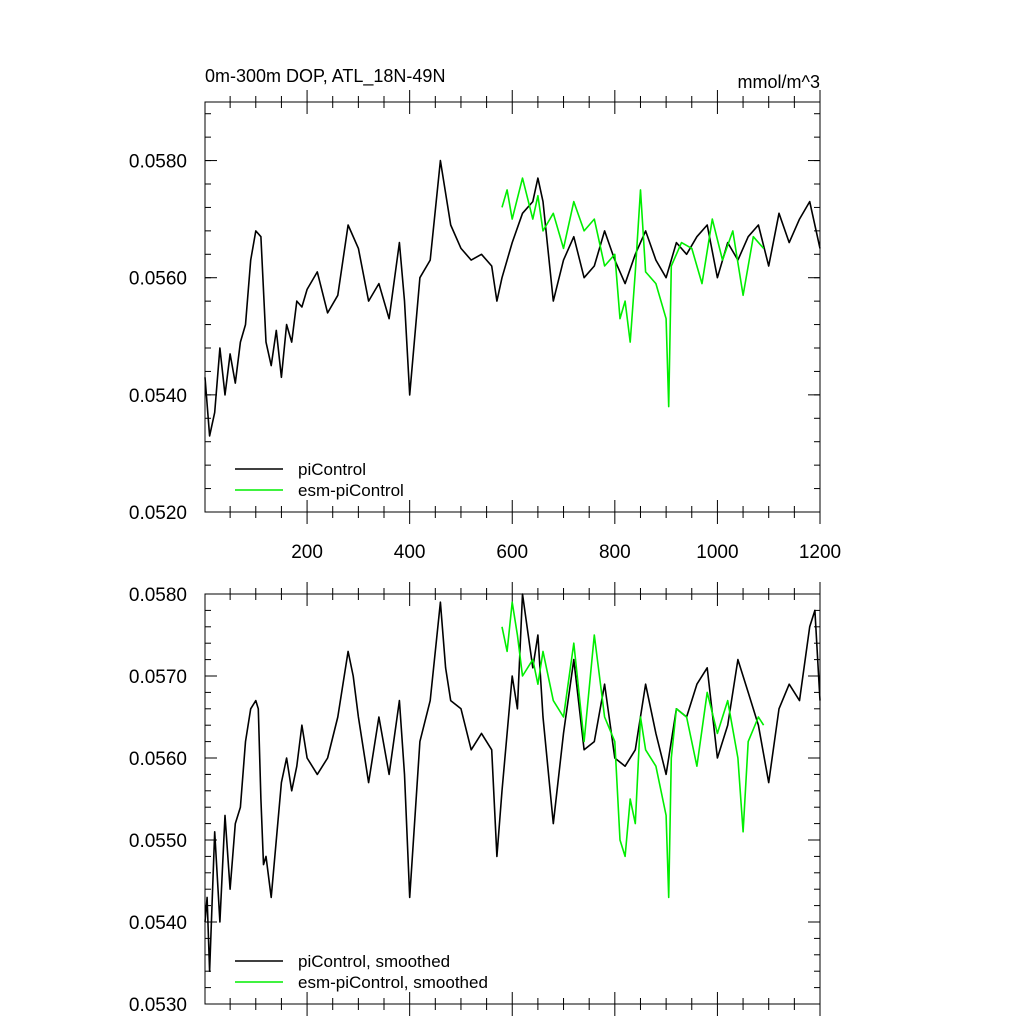  What do you see at coordinates (717, 552) in the screenshot?
I see `x-tick-label: 1000` at bounding box center [717, 552].